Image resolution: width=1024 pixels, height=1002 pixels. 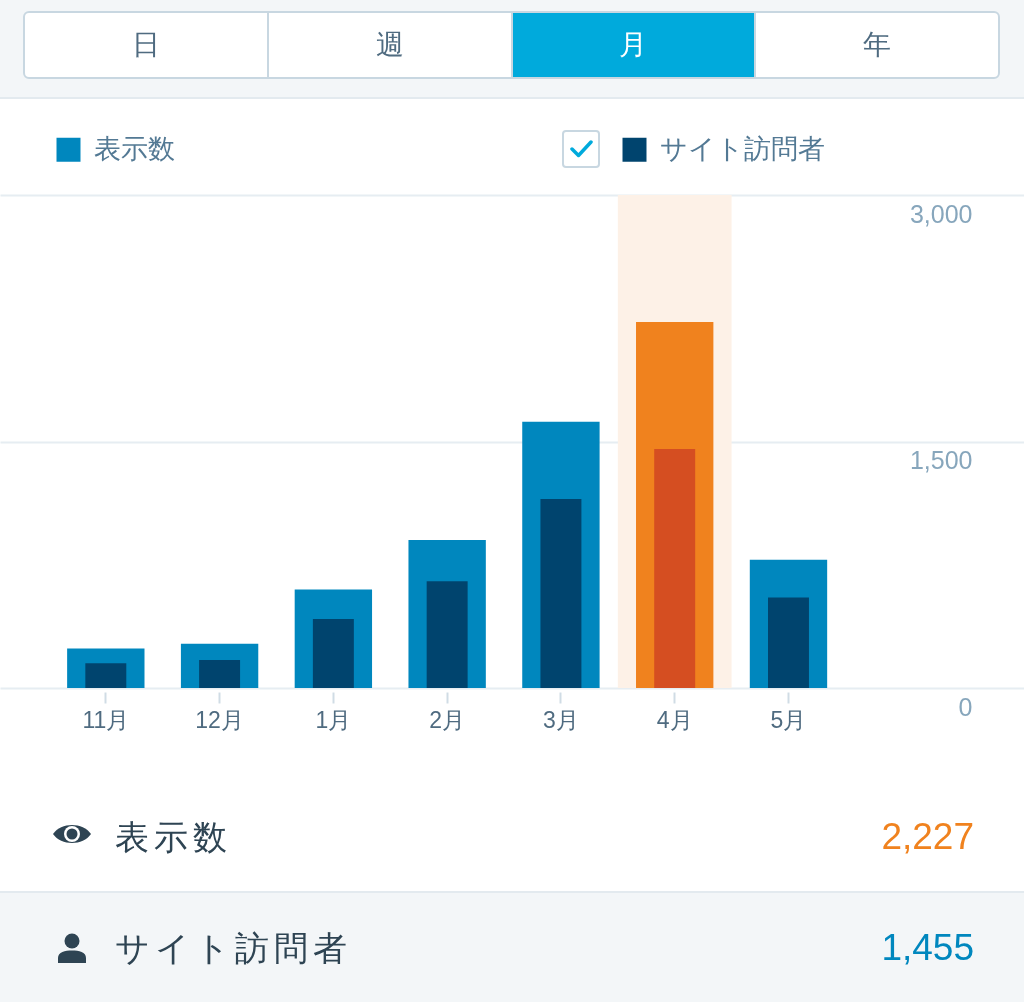 What do you see at coordinates (333, 719) in the screenshot?
I see `x-tick-label: 1月` at bounding box center [333, 719].